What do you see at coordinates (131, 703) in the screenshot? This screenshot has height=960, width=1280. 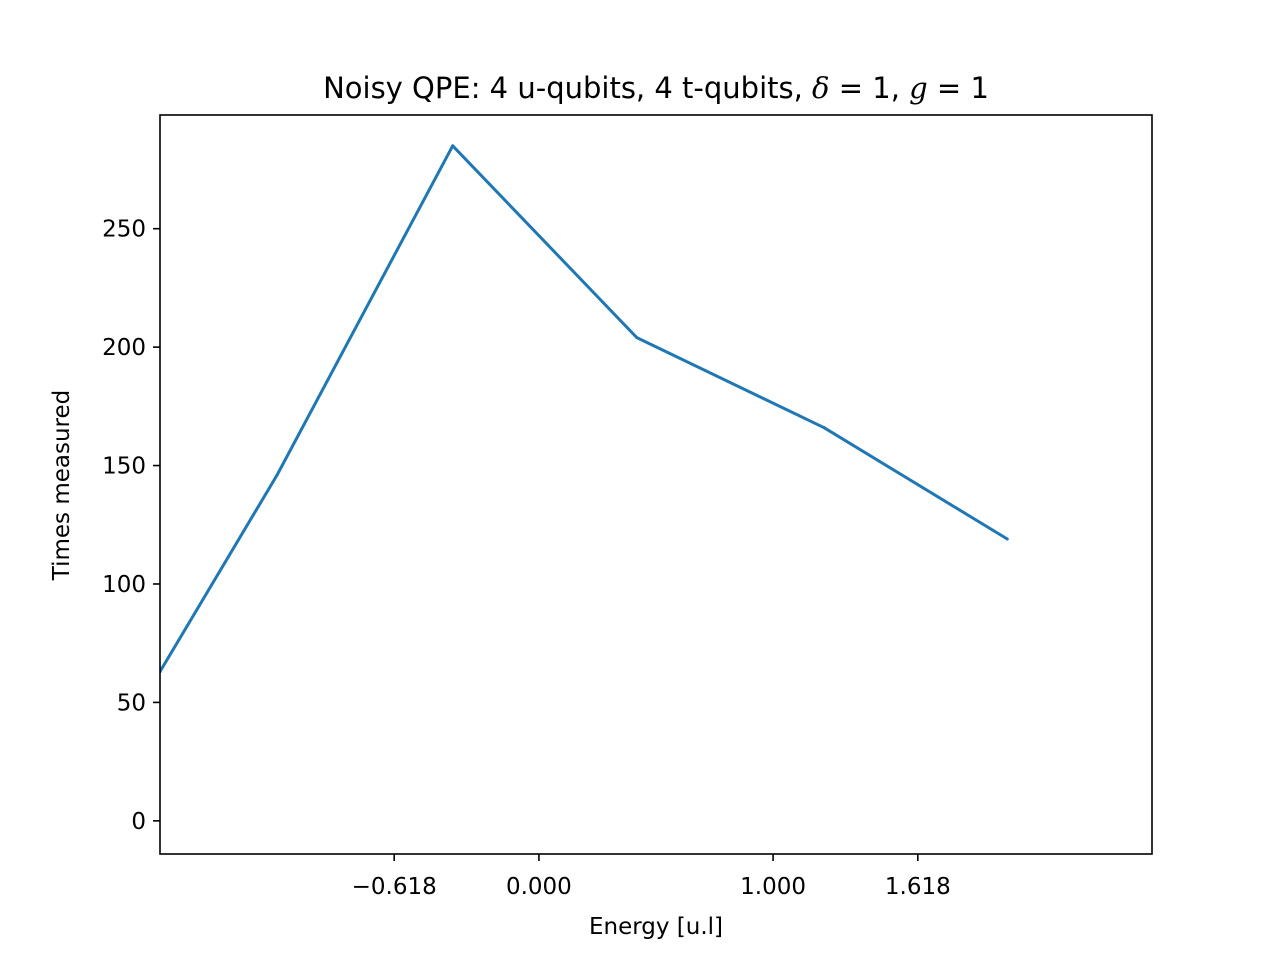 I see `y-tick-label: 50` at bounding box center [131, 703].